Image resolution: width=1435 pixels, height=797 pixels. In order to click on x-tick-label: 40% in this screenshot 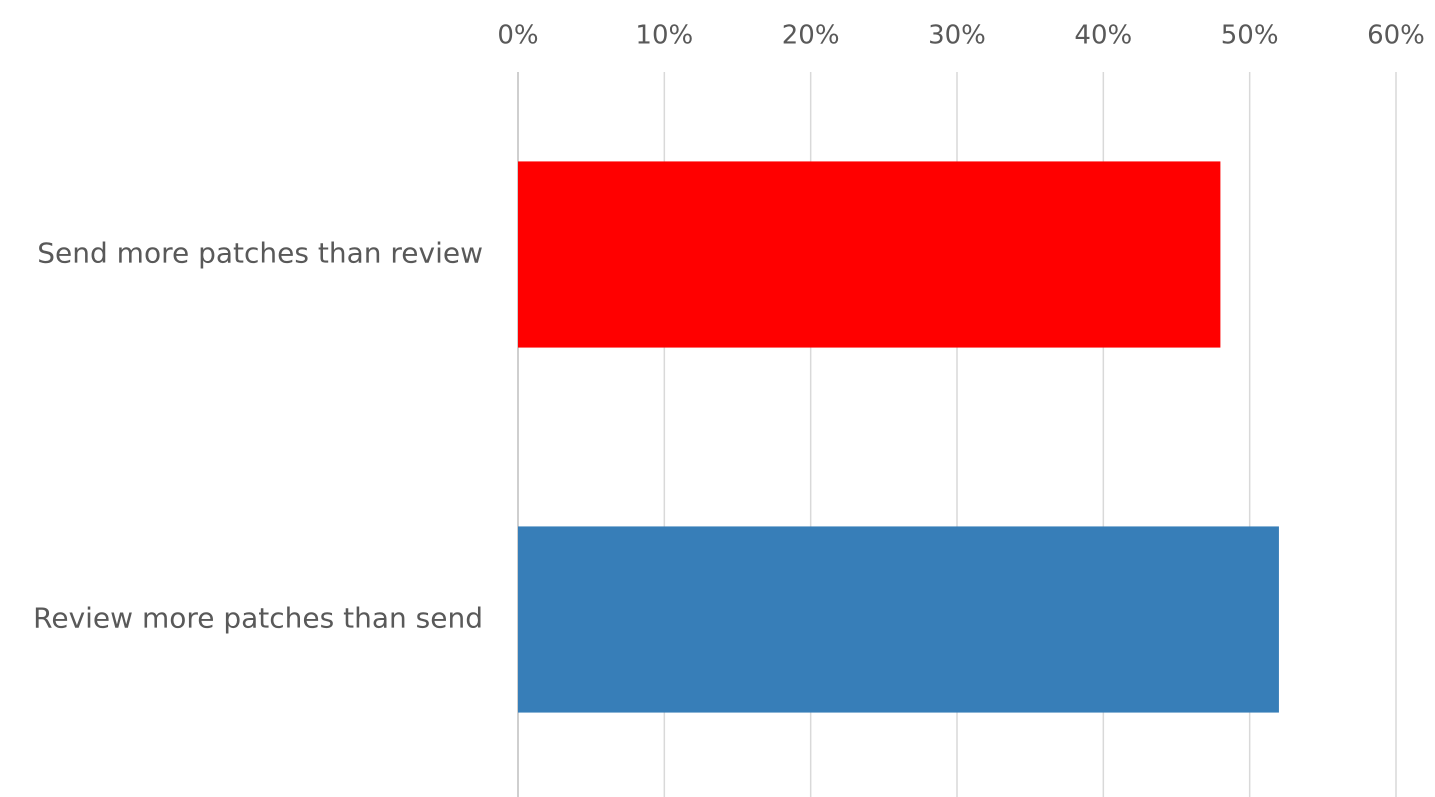, I will do `click(1103, 36)`.